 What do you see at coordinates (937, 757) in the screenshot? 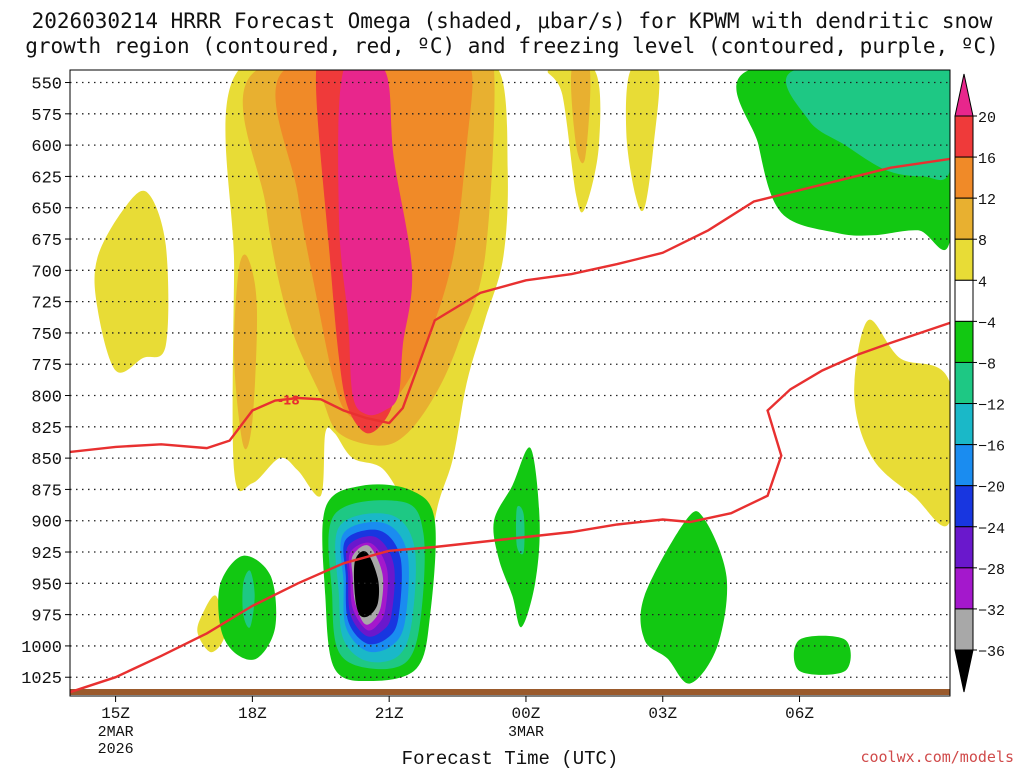
I see `site-credit: coolwx.com/models` at bounding box center [937, 757].